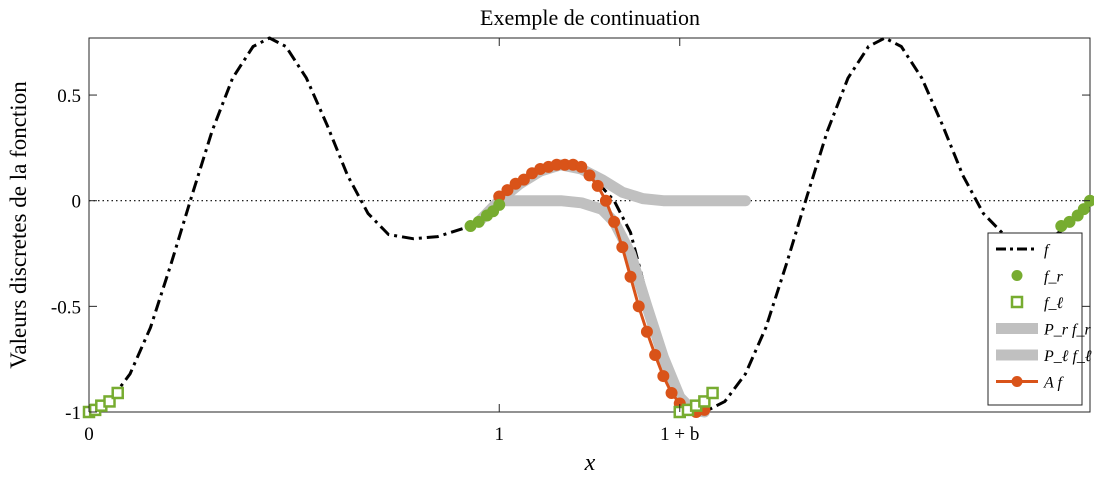  I want to click on legend-label-0: f, so click(1047, 250).